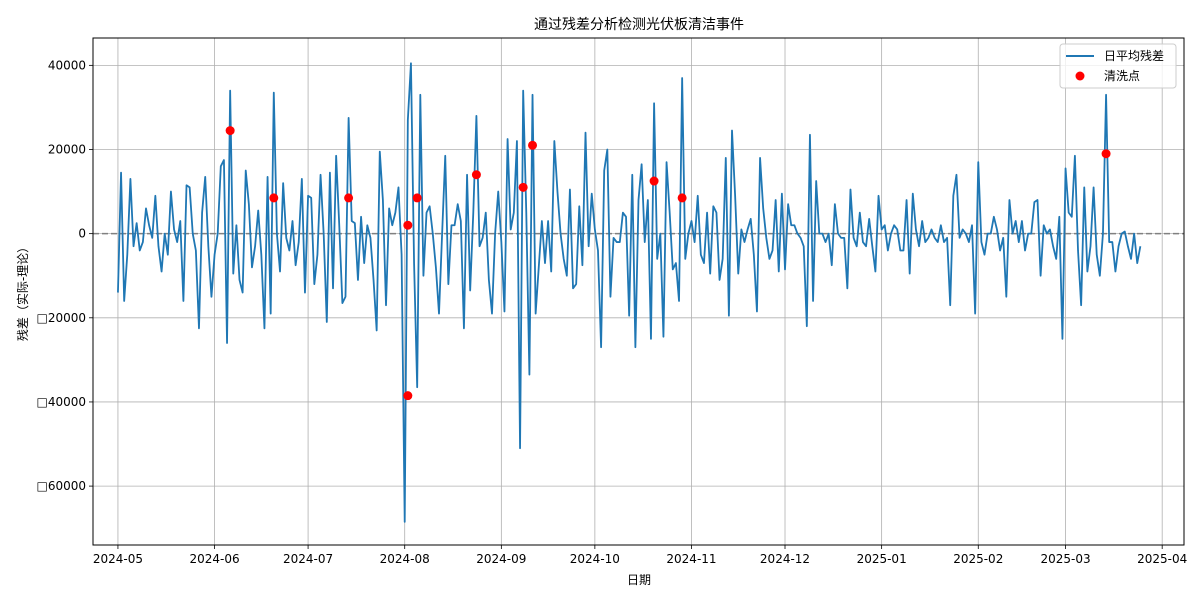 The height and width of the screenshot is (600, 1200). I want to click on x-tick-label: 2025-02, so click(978, 559).